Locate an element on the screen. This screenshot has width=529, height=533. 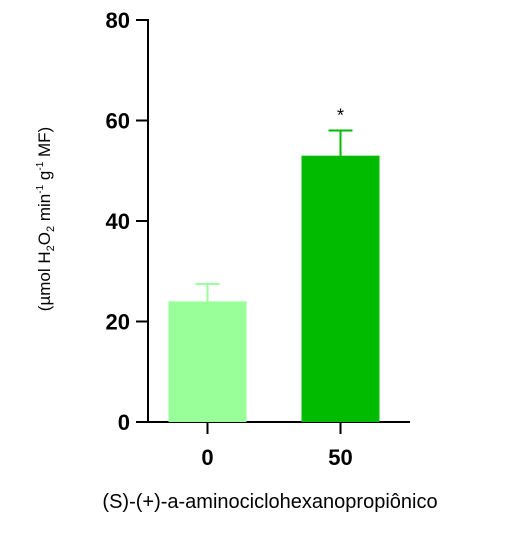
x-axis-ticks: 0 50 is located at coordinates (277, 446).